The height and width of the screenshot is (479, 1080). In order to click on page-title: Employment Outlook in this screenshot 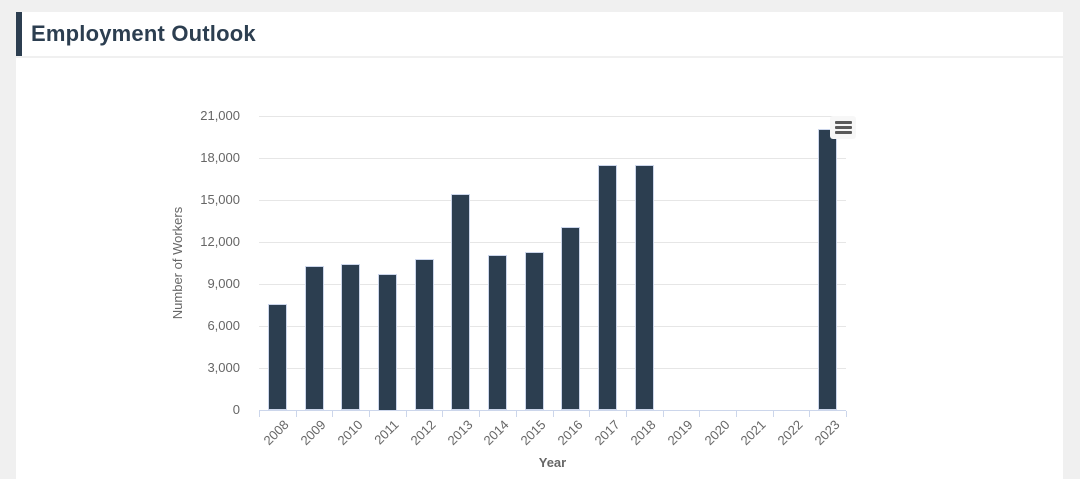, I will do `click(143, 33)`.